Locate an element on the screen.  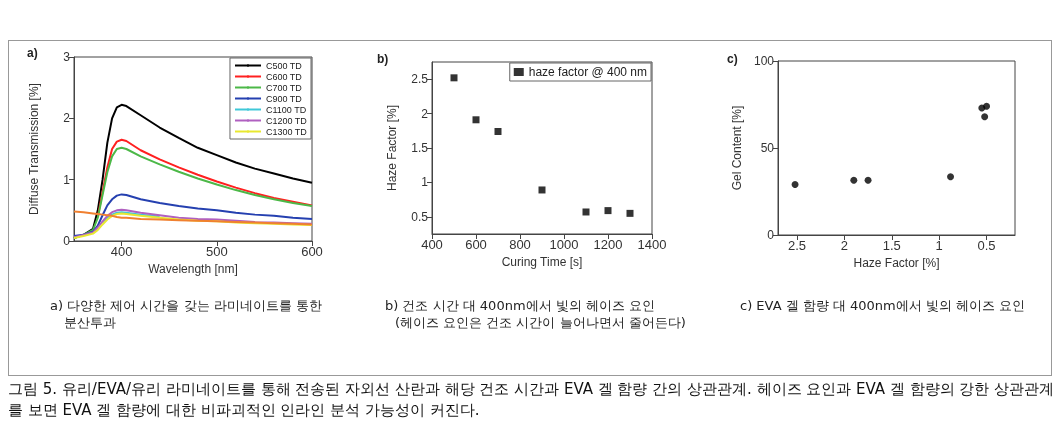
x-axis-title: Curing Time [s] is located at coordinates (542, 262).